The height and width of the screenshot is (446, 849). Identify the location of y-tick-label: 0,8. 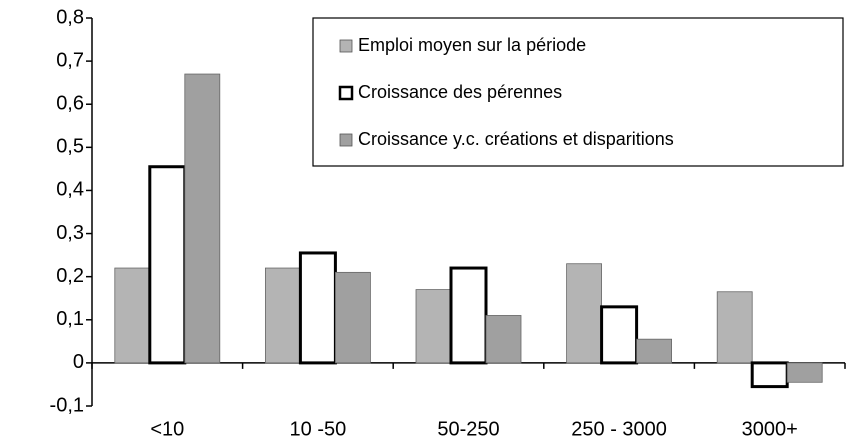
(70, 17).